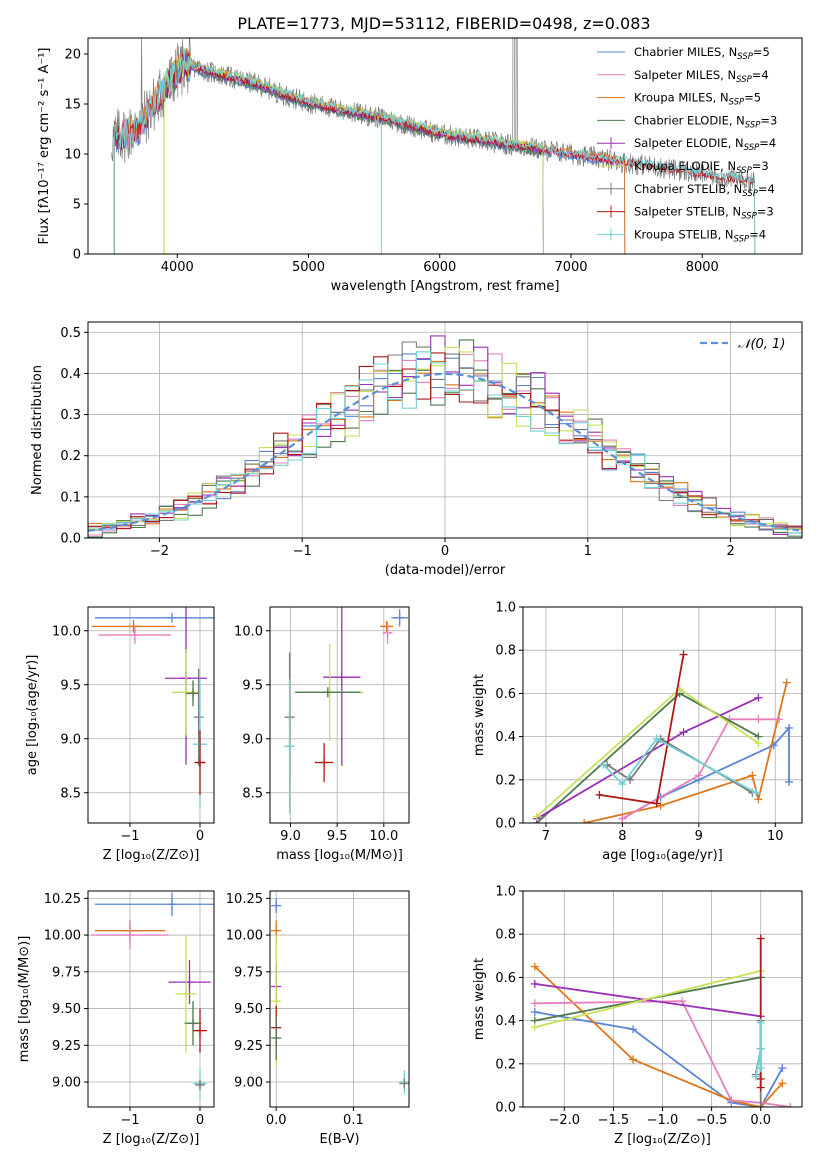 This screenshot has width=819, height=1170. What do you see at coordinates (24, 999) in the screenshot?
I see `y-axis-label: mass [log₁₀(M/M⊙)]` at bounding box center [24, 999].